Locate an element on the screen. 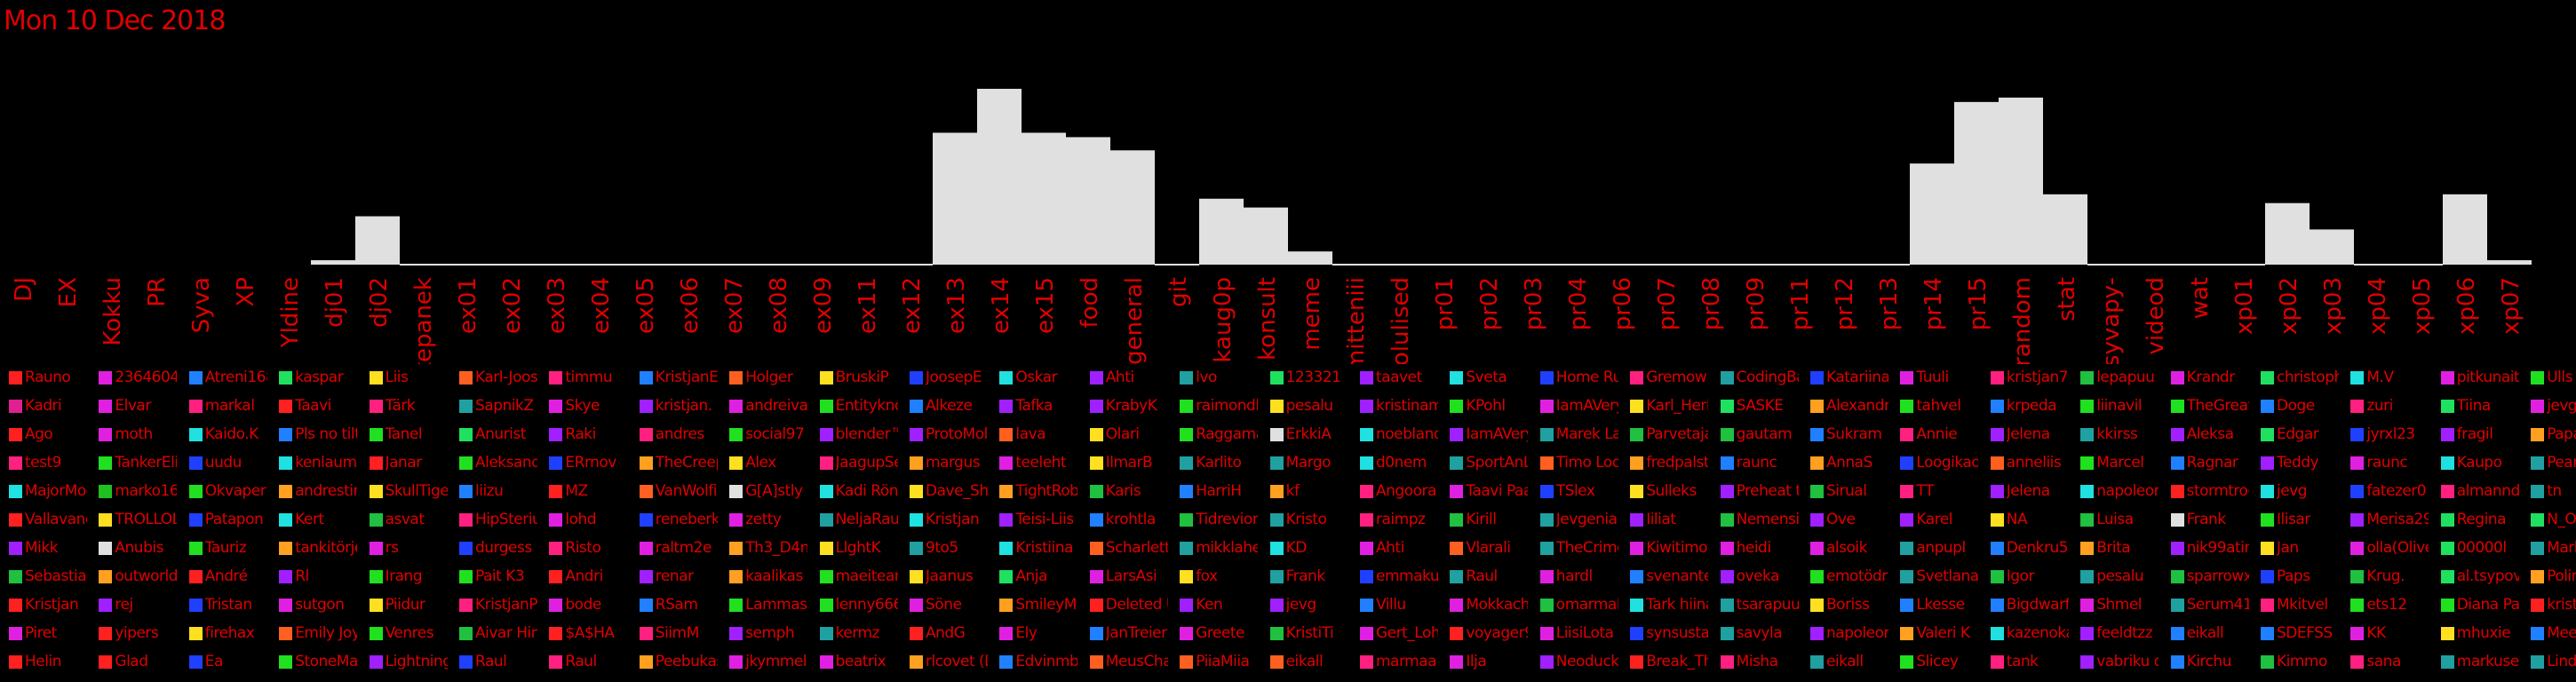  legend-name: TightRobot is located at coordinates (1046, 491).